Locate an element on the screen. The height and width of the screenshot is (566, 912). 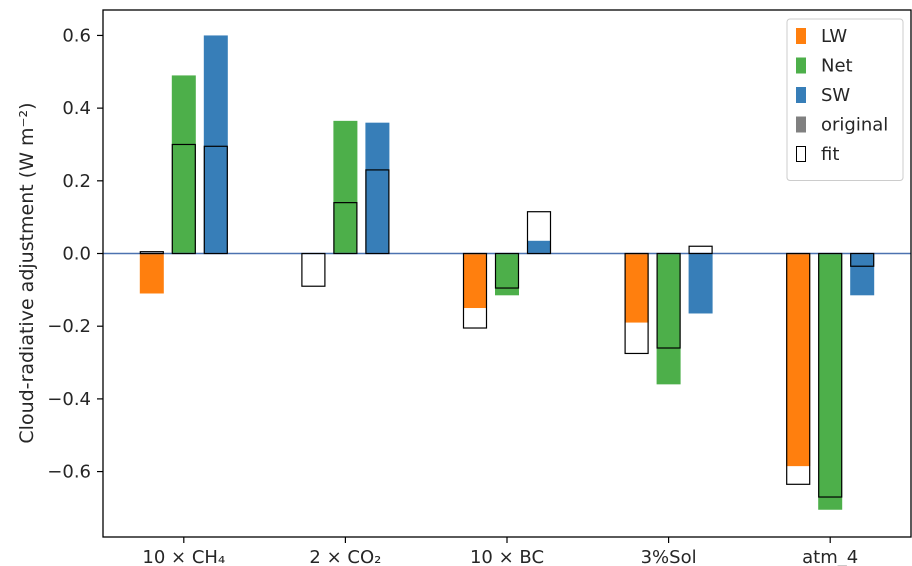
bar-sw-10-bc-fit is located at coordinates (539, 233).